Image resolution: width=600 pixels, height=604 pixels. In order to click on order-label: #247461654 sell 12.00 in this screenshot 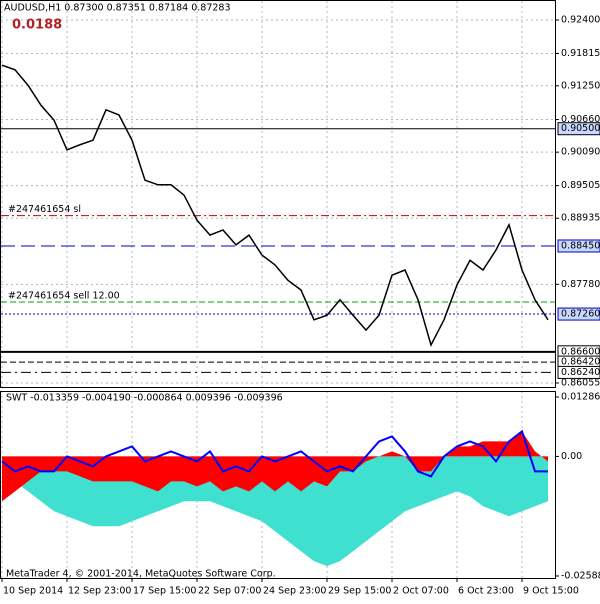, I will do `click(64, 296)`.